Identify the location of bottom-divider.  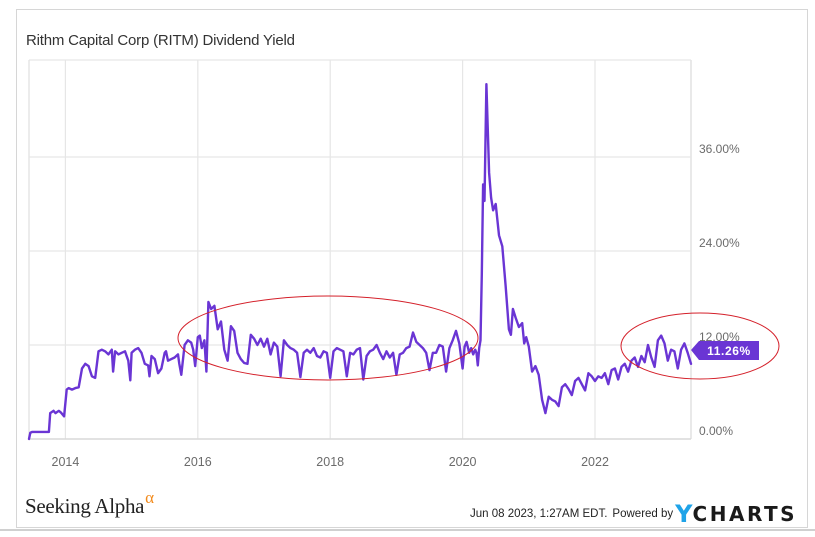
(407, 530).